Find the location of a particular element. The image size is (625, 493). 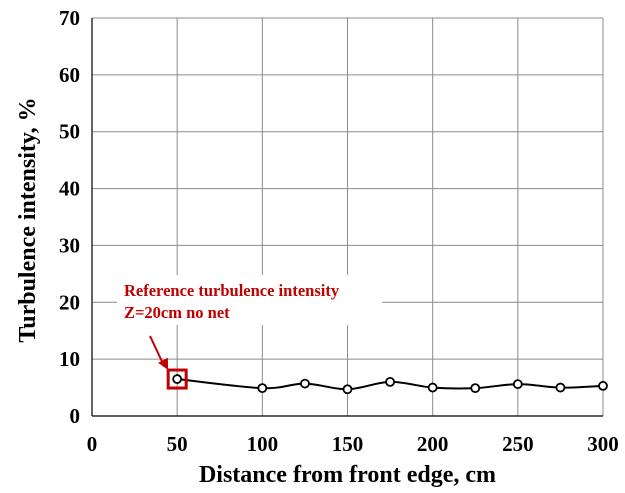

x-tick-label: 250 is located at coordinates (518, 444).